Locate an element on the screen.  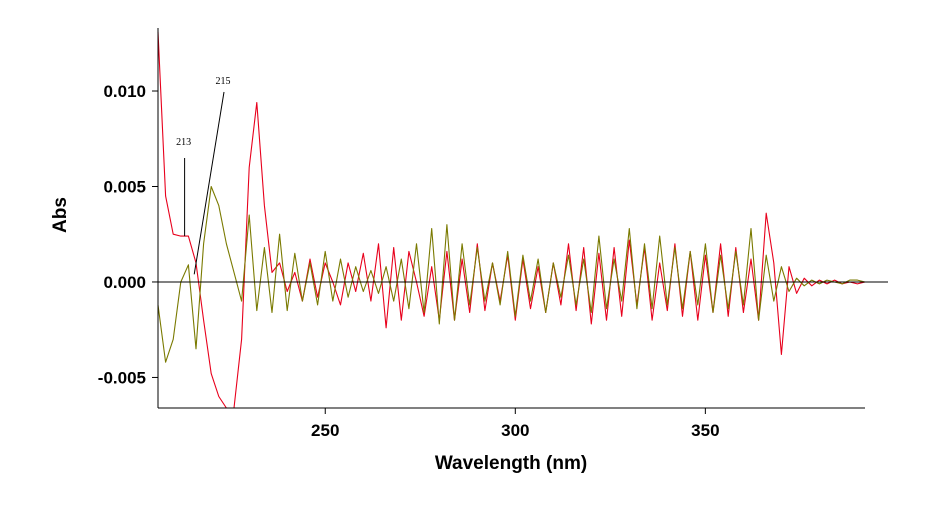
y-tick-label: -0.005 is located at coordinates (122, 377).